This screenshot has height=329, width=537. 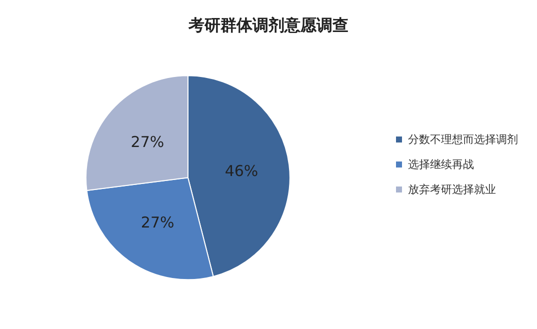 I want to click on legend-label: 放弃考研选择就业, so click(x=452, y=189).